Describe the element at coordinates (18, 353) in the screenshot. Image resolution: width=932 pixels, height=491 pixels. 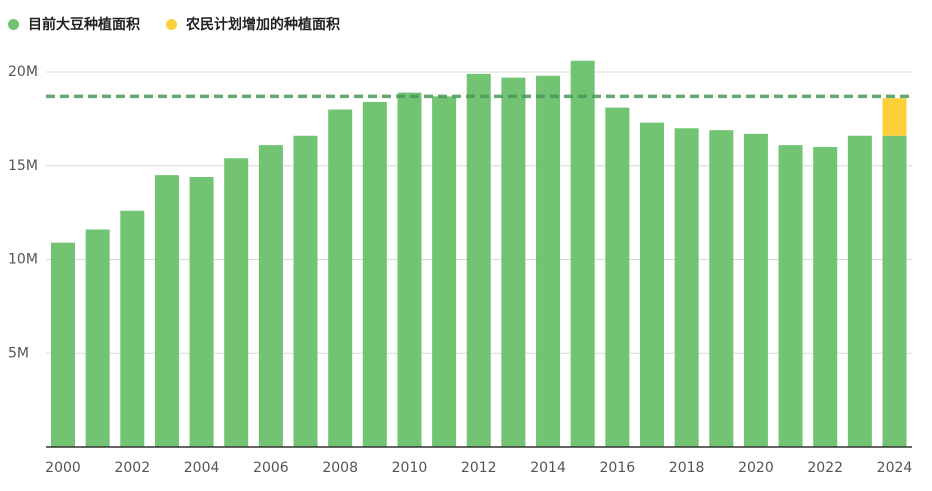
I see `y-tick-label-5M: 5M` at that location.